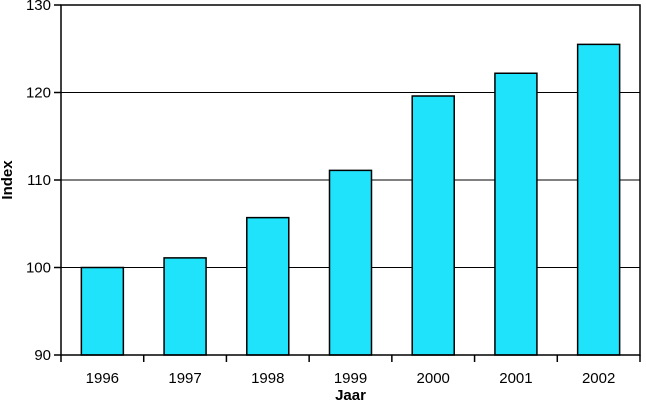 This screenshot has width=646, height=405. I want to click on bar-1996, so click(102, 311).